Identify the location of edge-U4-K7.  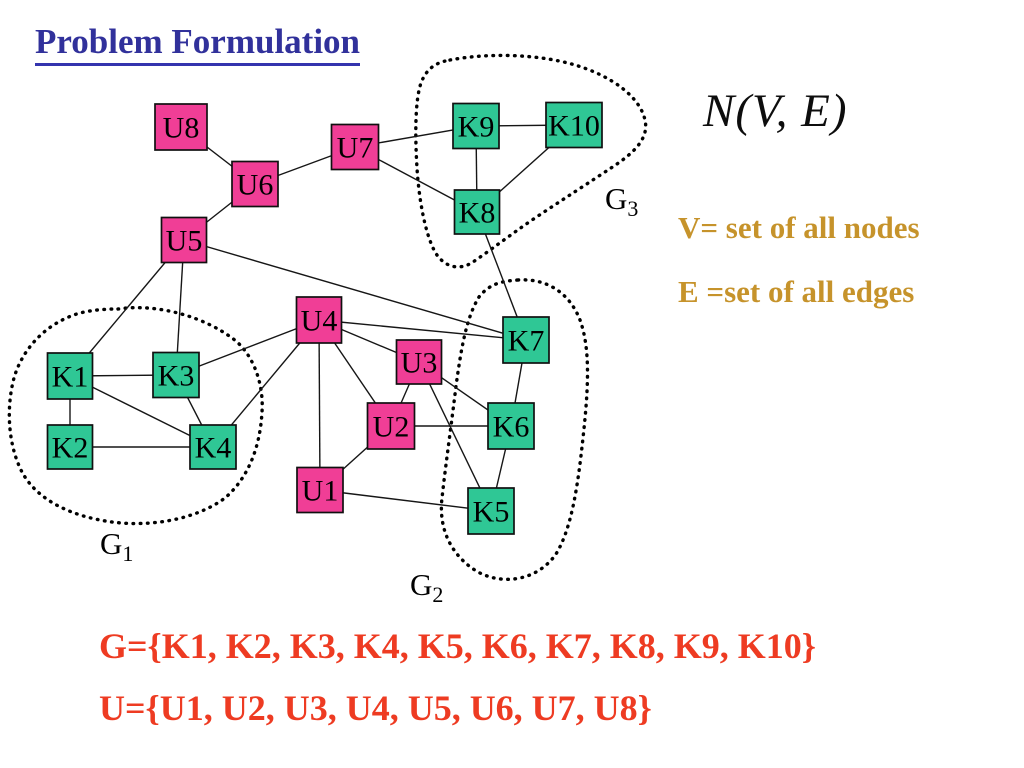
(422, 330).